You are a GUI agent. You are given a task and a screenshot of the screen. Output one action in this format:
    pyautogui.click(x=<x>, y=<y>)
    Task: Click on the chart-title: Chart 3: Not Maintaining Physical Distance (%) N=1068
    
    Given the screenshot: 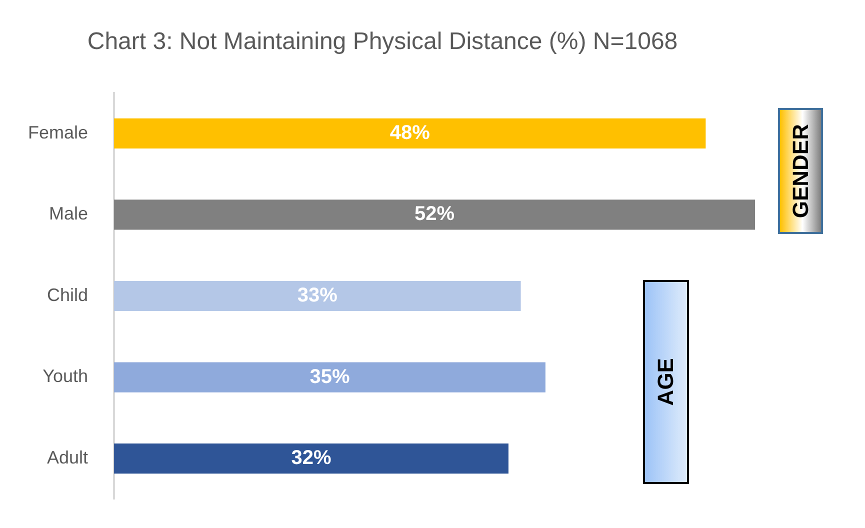 What is the action you would take?
    pyautogui.click(x=382, y=42)
    